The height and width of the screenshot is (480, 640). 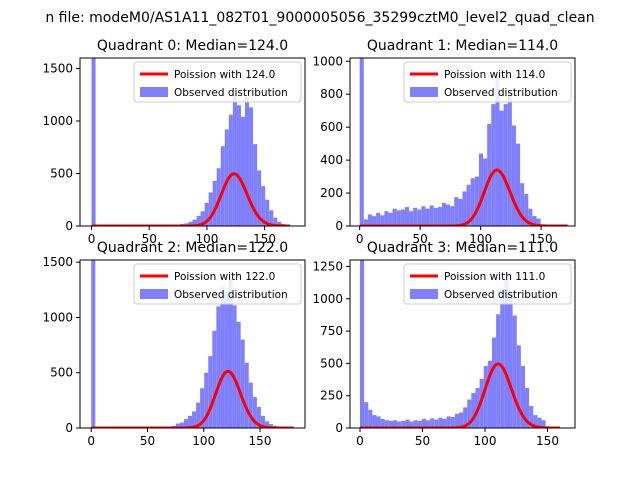 I want to click on legend-patch-swatch, so click(x=424, y=92).